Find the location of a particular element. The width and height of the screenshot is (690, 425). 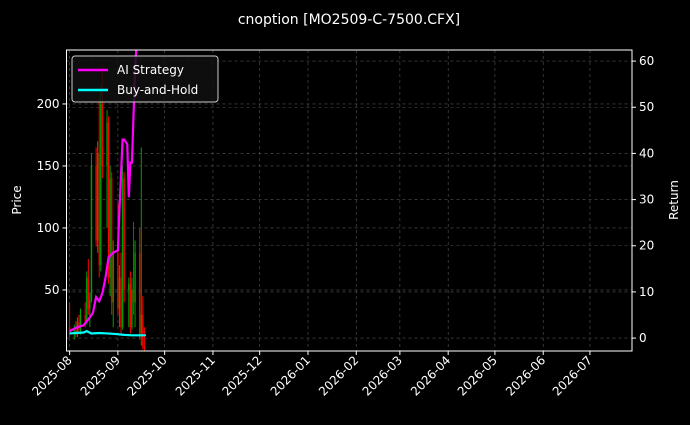

x-tick-label: 2025-08 is located at coordinates (51, 375).